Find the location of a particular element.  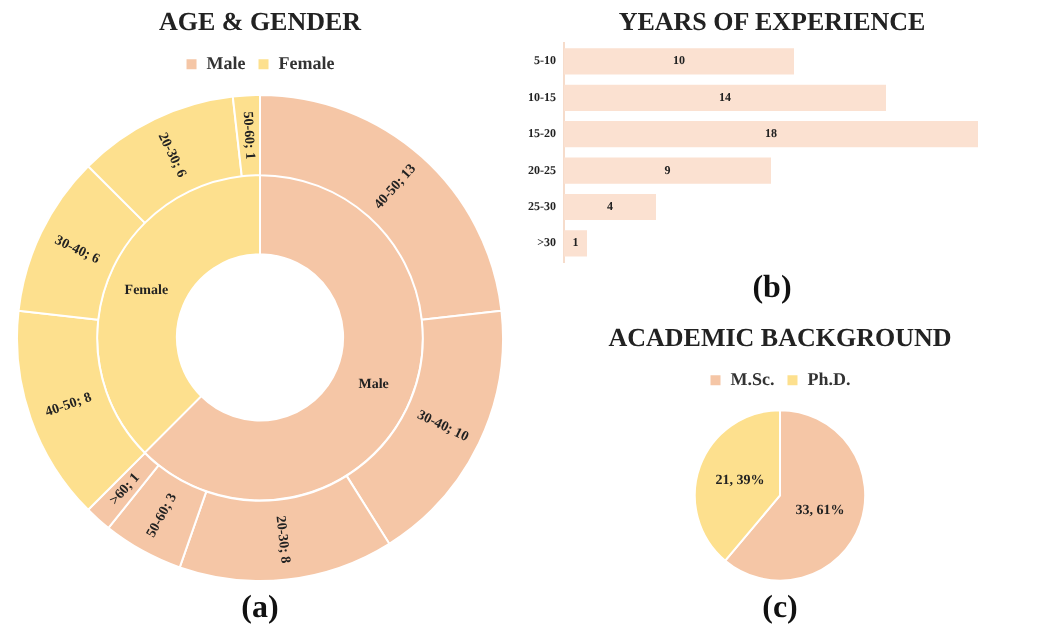

text: (c) is located at coordinates (780, 608).